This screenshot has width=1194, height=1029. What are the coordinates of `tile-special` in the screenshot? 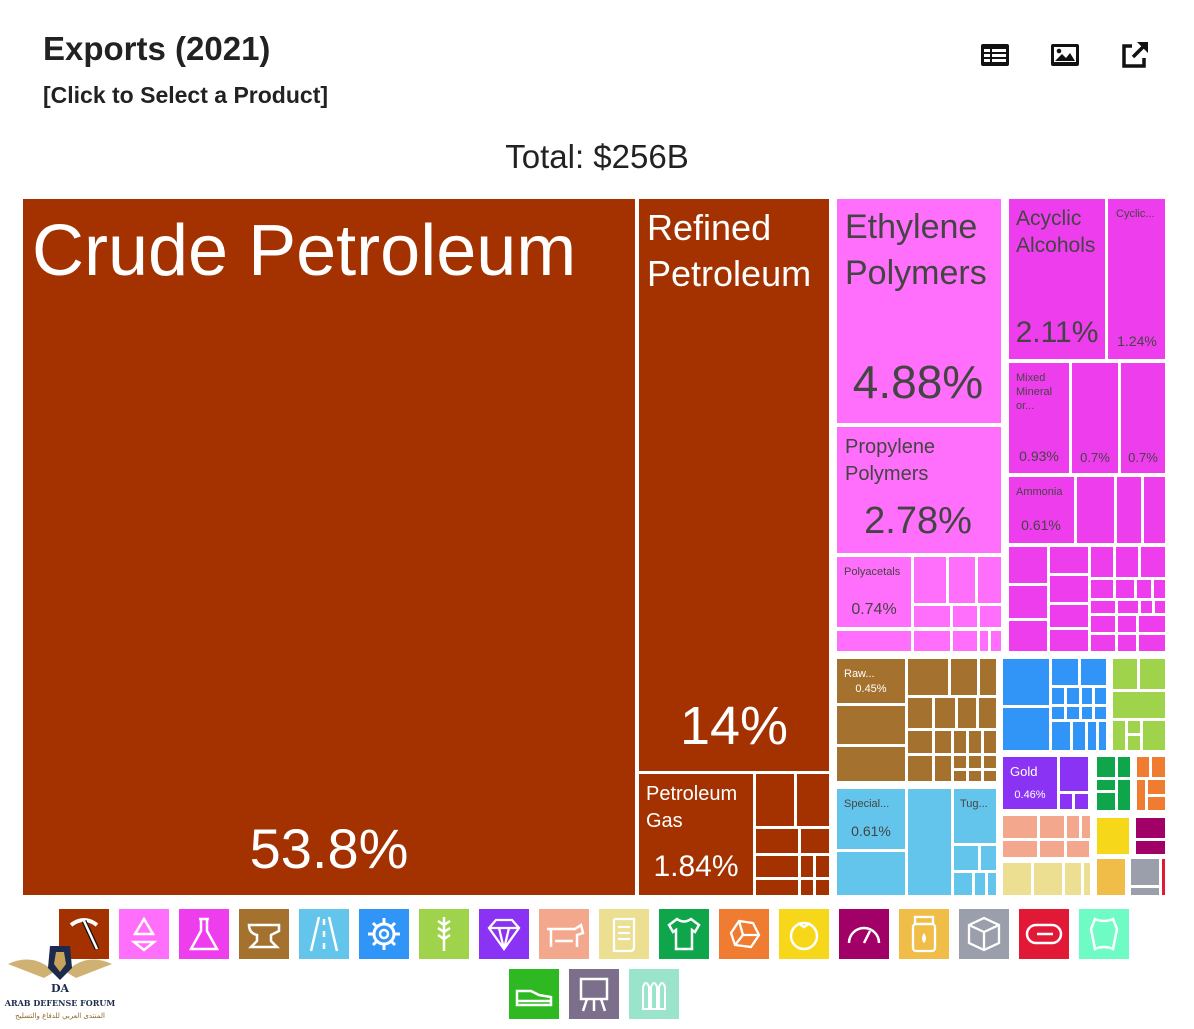 It's located at (871, 819).